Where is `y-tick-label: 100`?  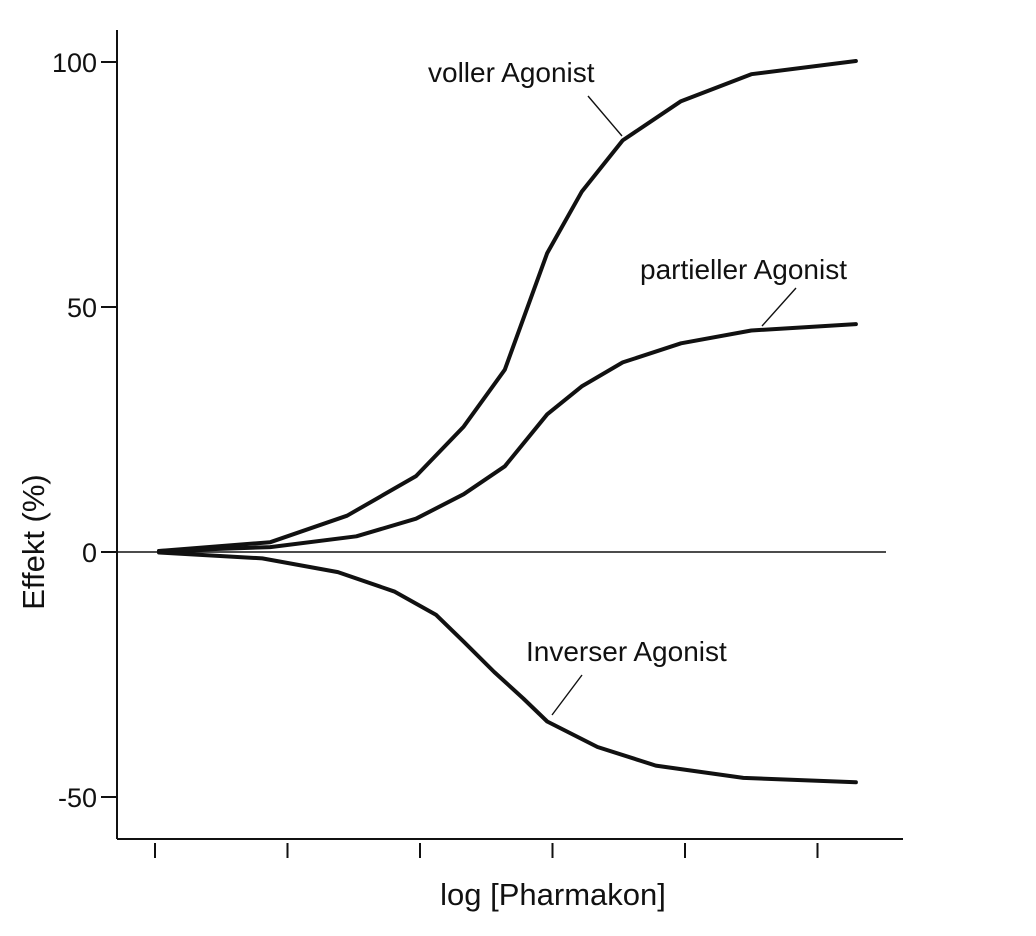 y-tick-label: 100 is located at coordinates (74, 63).